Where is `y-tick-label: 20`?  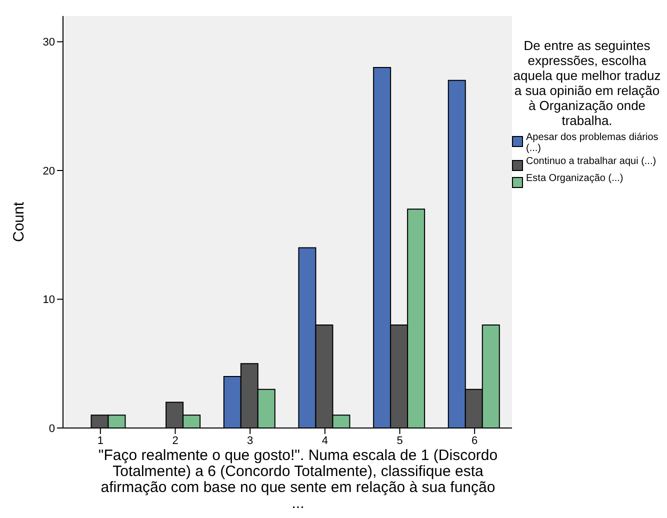
y-tick-label: 20 is located at coordinates (48, 171).